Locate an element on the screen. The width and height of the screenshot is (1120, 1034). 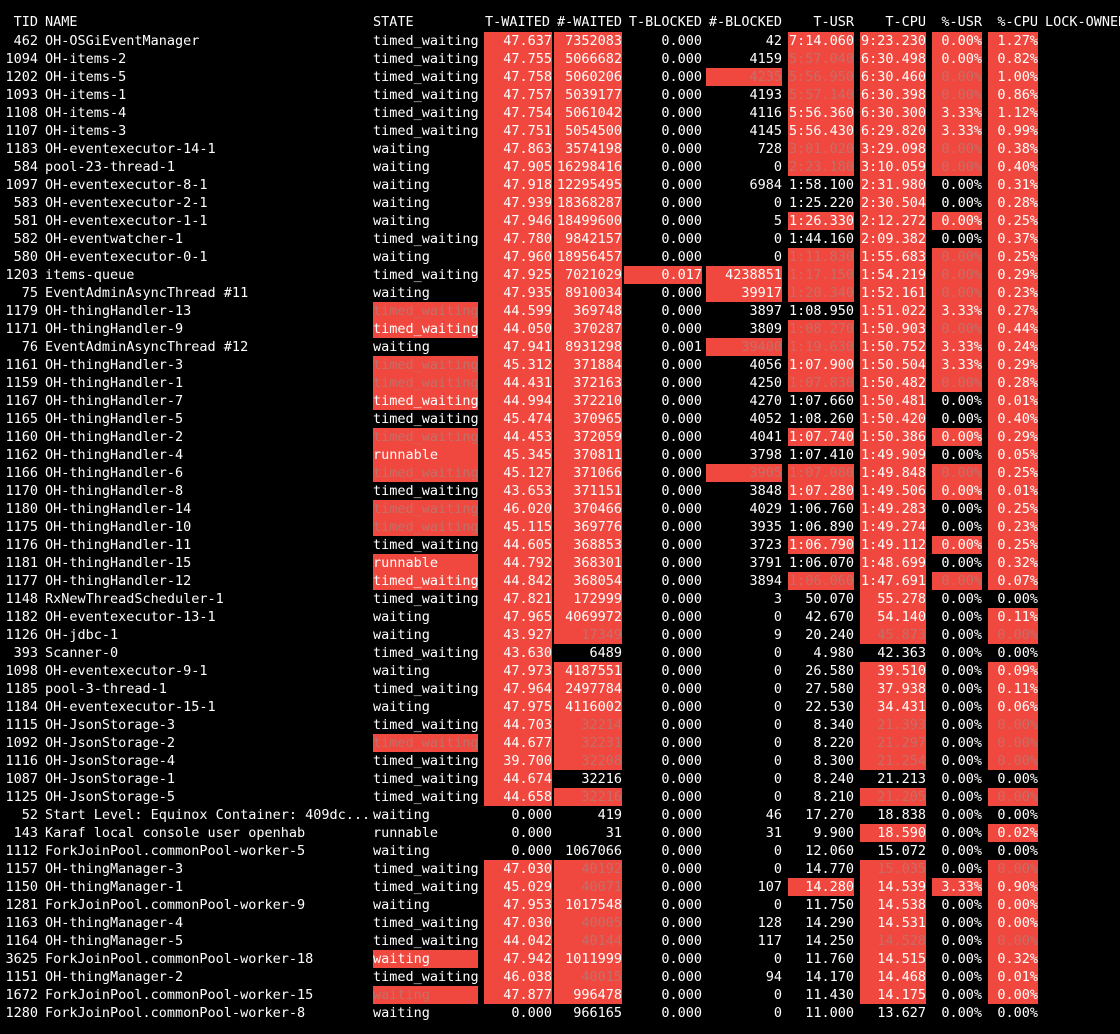
cell-tid: 1181 is located at coordinates (21, 563).